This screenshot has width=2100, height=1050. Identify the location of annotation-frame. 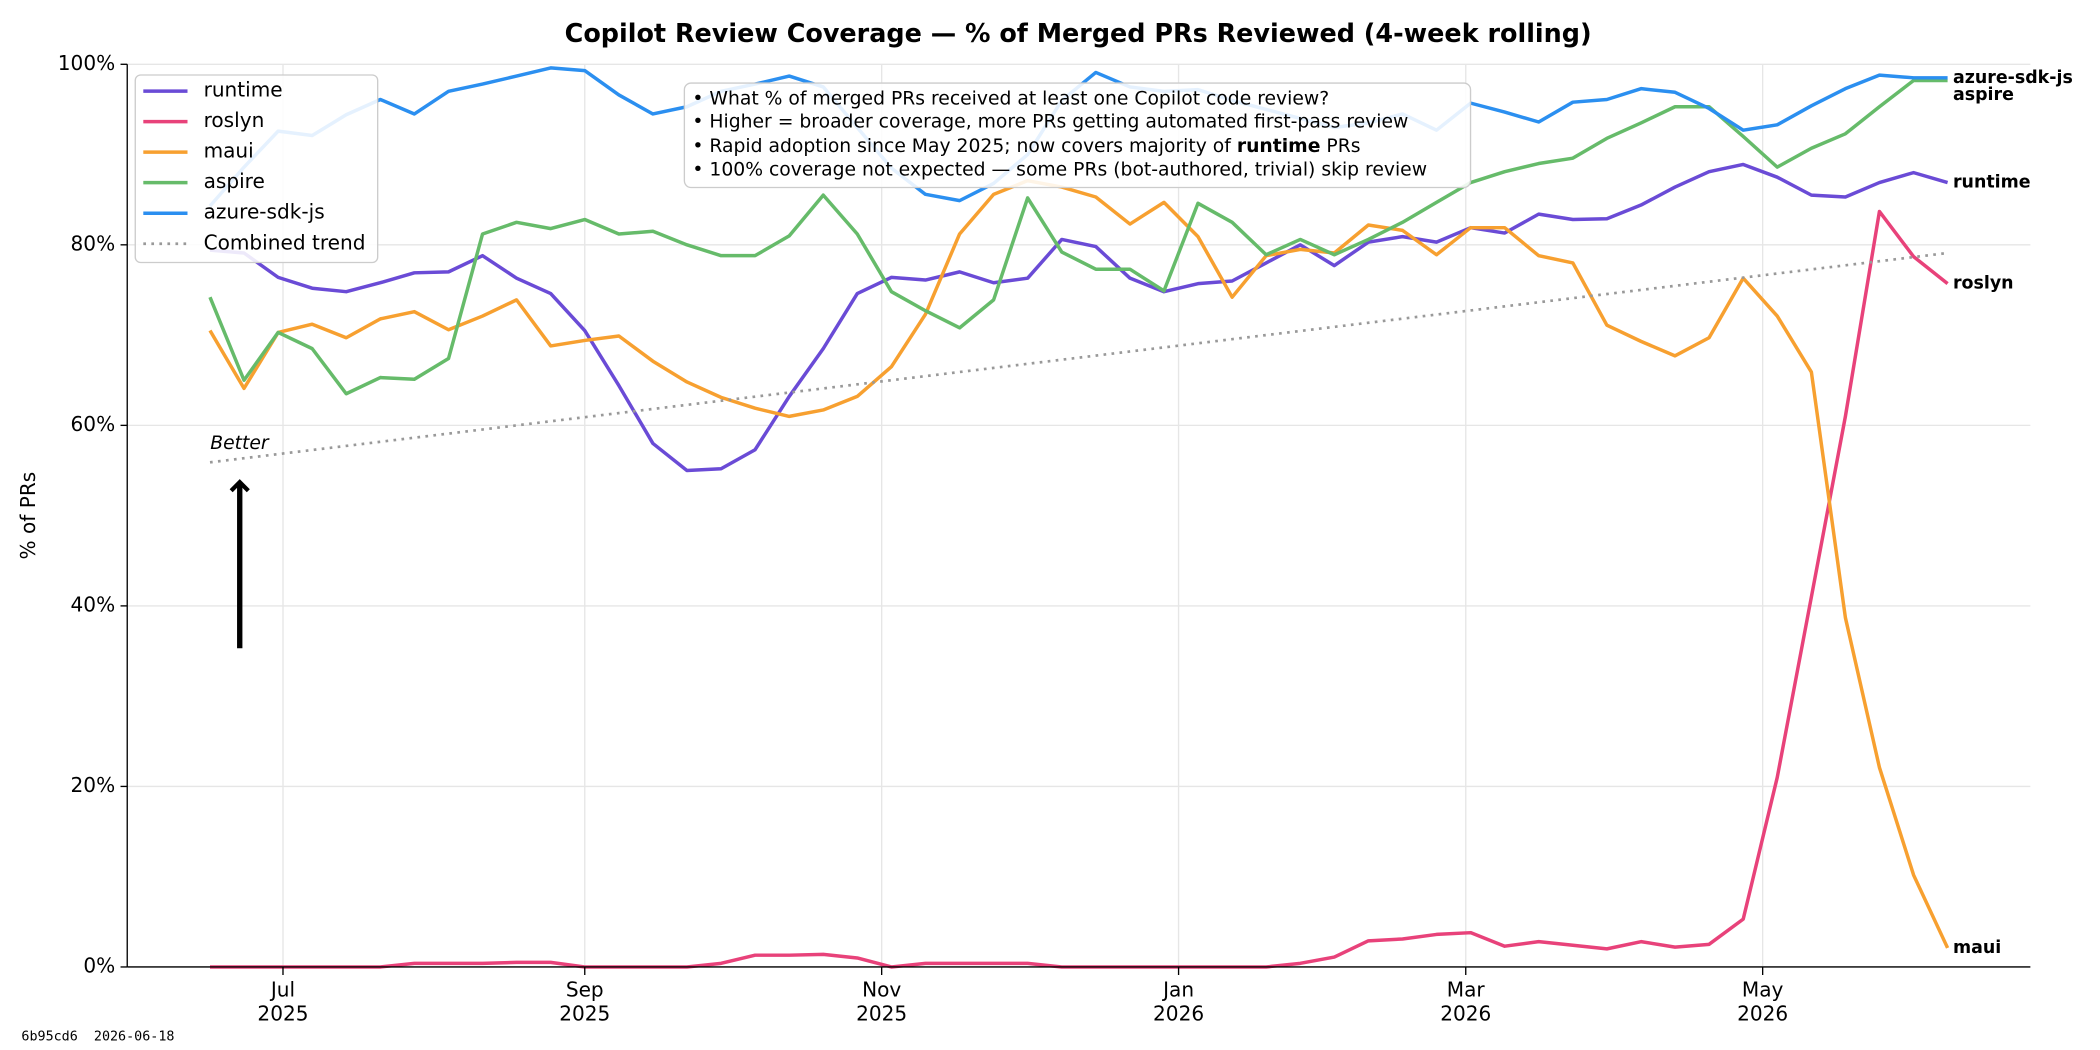
(1077, 135).